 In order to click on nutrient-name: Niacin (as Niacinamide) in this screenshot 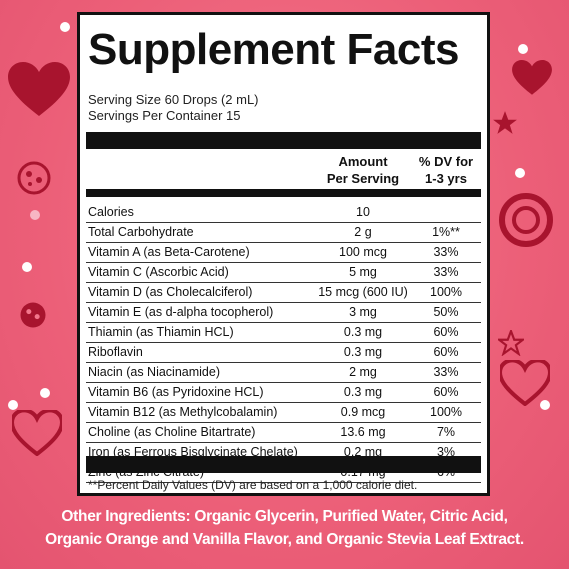, I will do `click(154, 372)`.